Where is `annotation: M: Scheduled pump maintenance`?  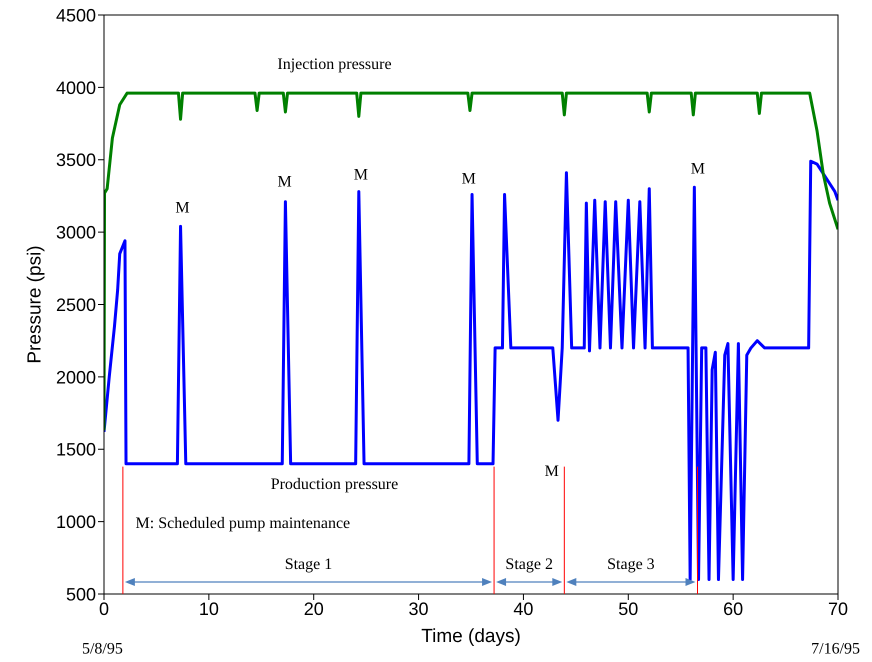
annotation: M: Scheduled pump maintenance is located at coordinates (243, 523).